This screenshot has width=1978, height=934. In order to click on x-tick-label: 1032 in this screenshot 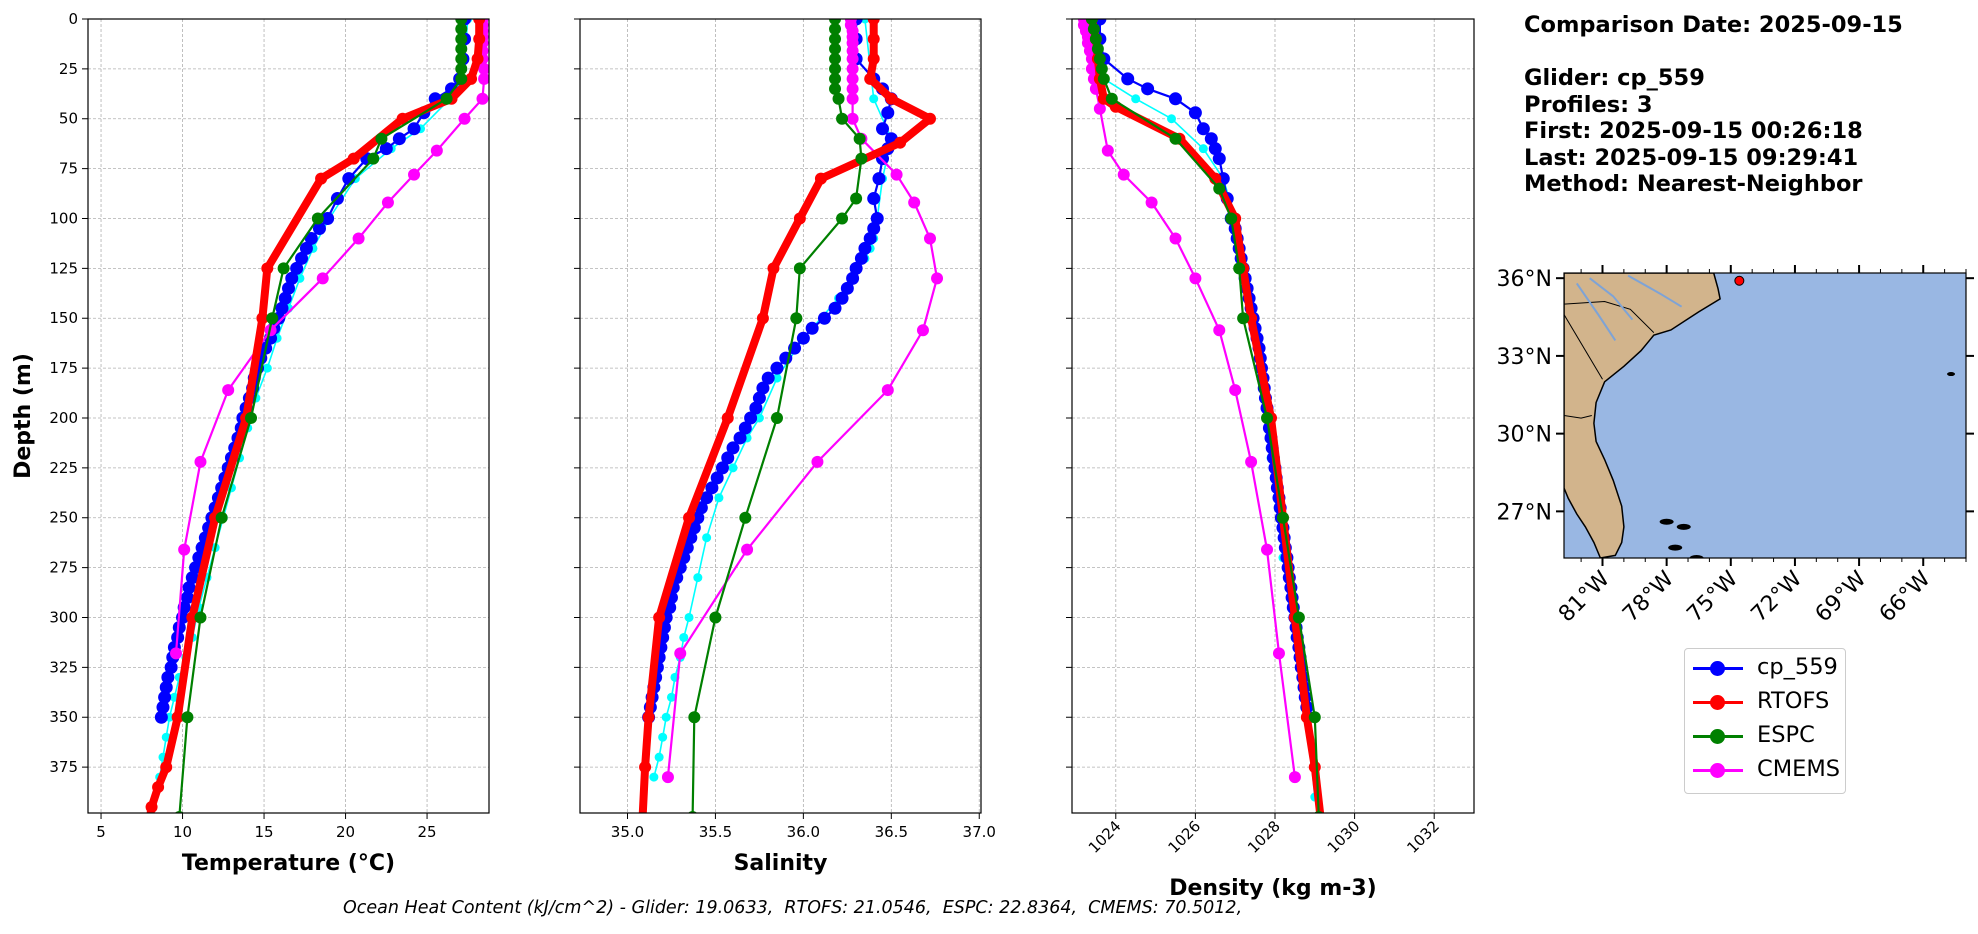, I will do `click(1423, 837)`.